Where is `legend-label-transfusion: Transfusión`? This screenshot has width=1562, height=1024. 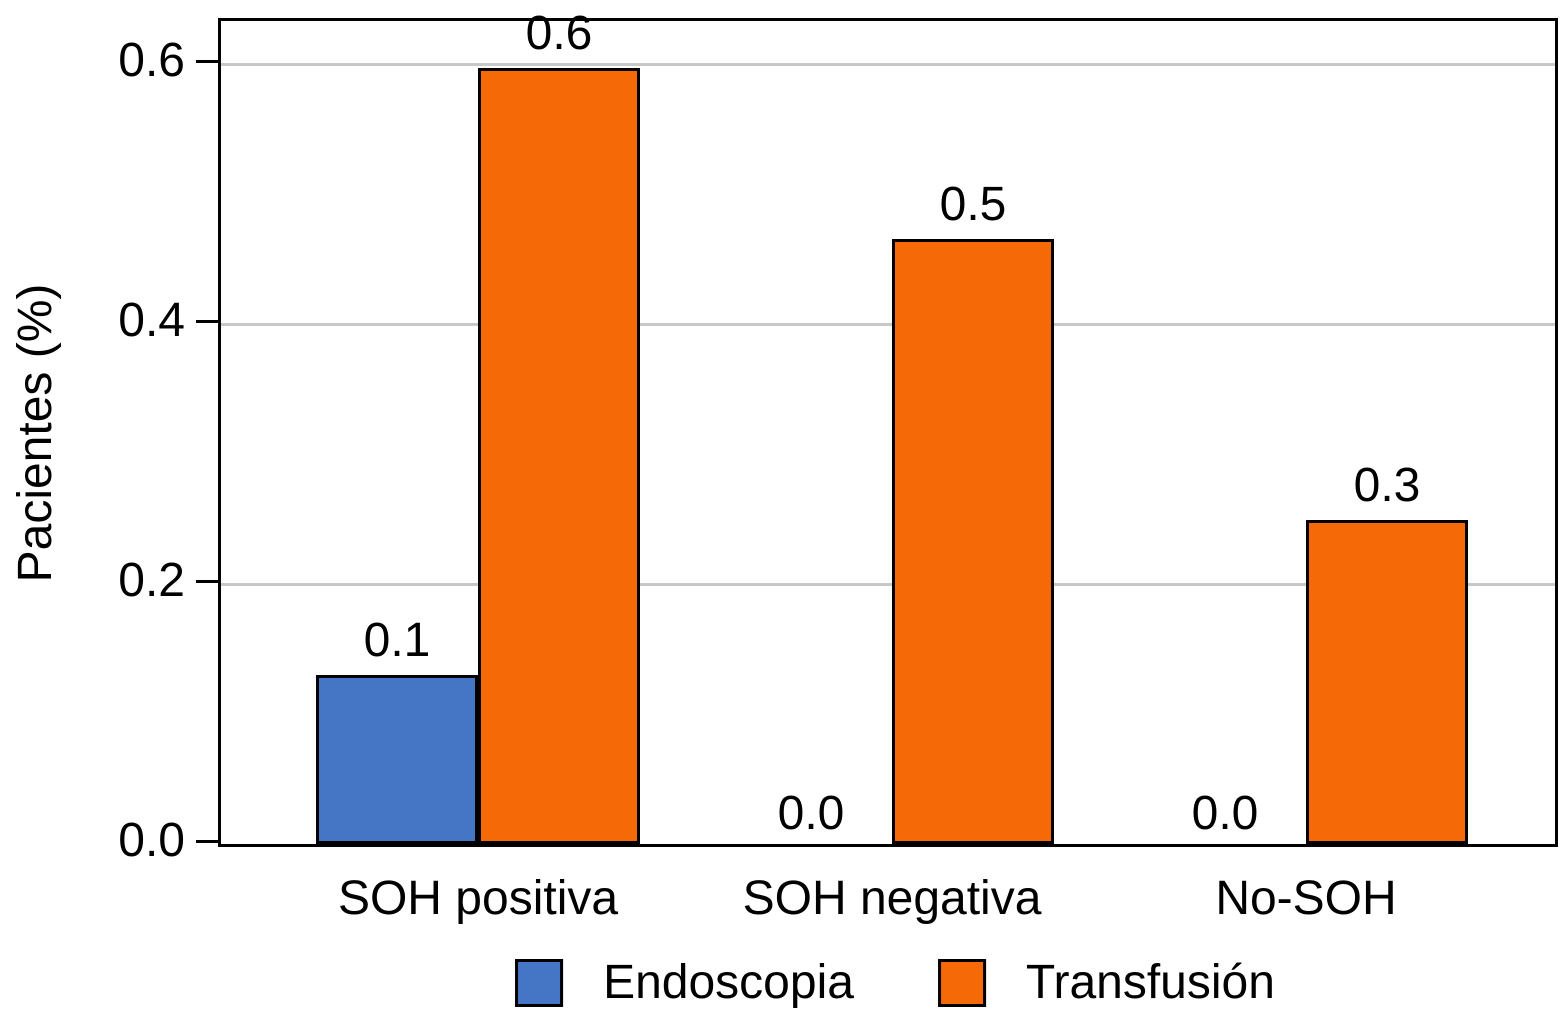 legend-label-transfusion: Transfusión is located at coordinates (1150, 982).